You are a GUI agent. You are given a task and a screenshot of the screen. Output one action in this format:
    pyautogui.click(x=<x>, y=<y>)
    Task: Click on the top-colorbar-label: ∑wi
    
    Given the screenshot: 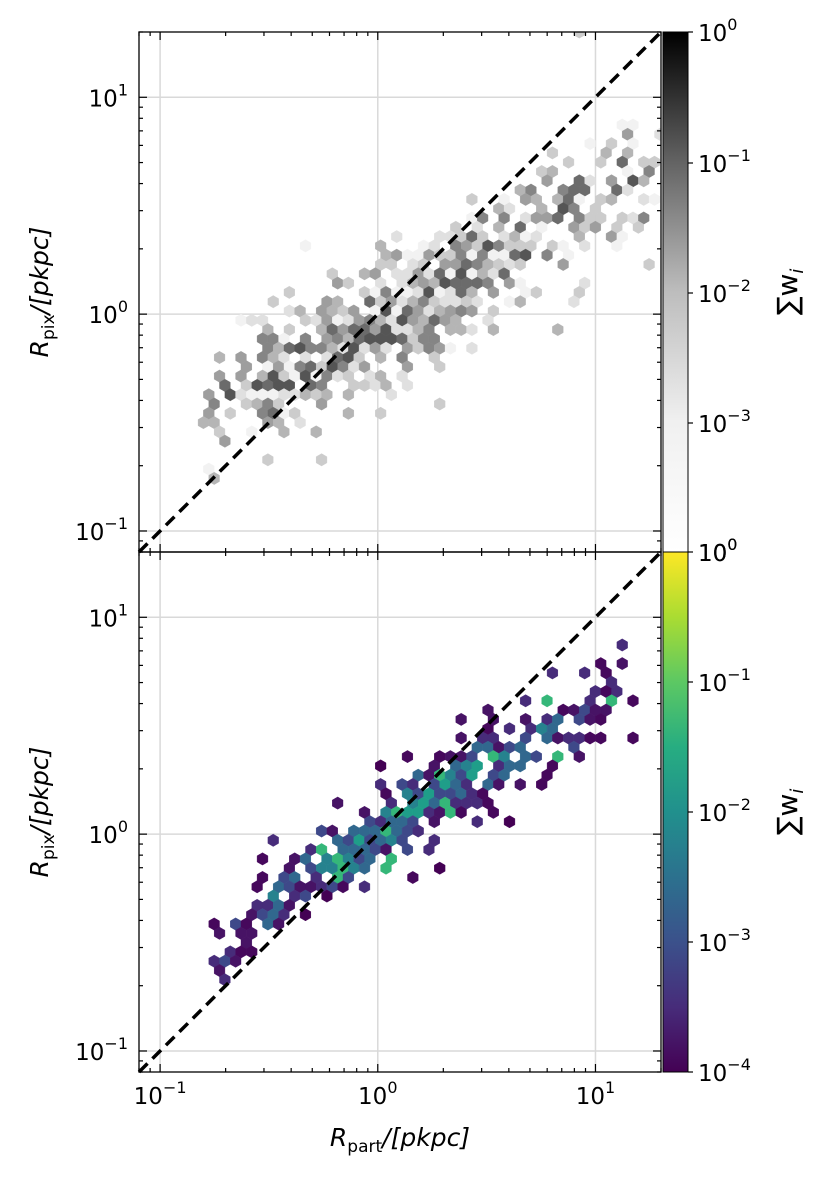 What is the action you would take?
    pyautogui.click(x=789, y=292)
    